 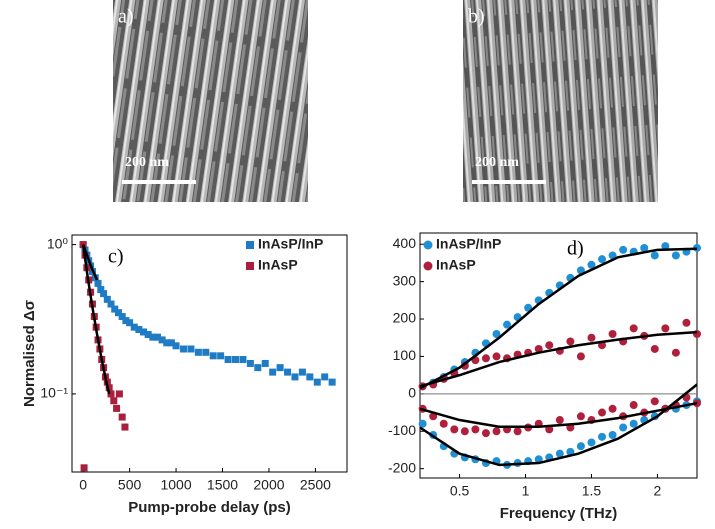 I want to click on x-tick-label: 0, so click(x=83, y=485).